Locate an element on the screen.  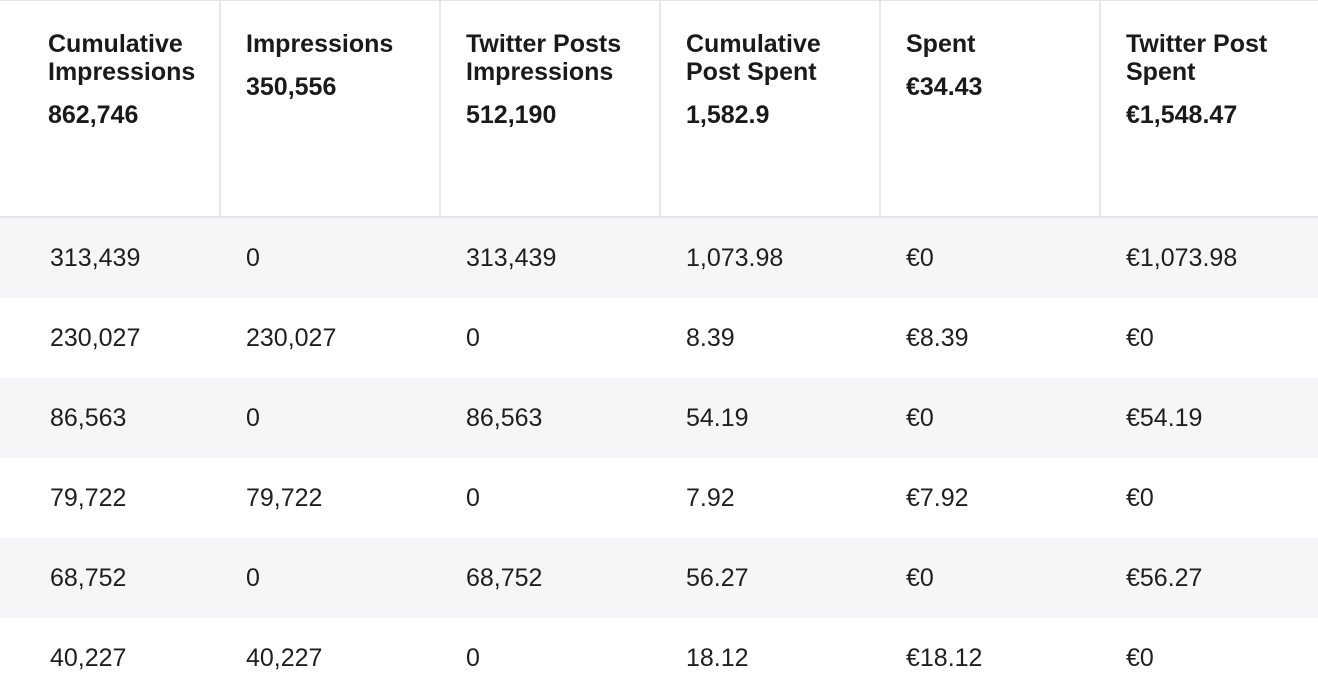
cell-cumulative-post-spent: 54.19 is located at coordinates (717, 417).